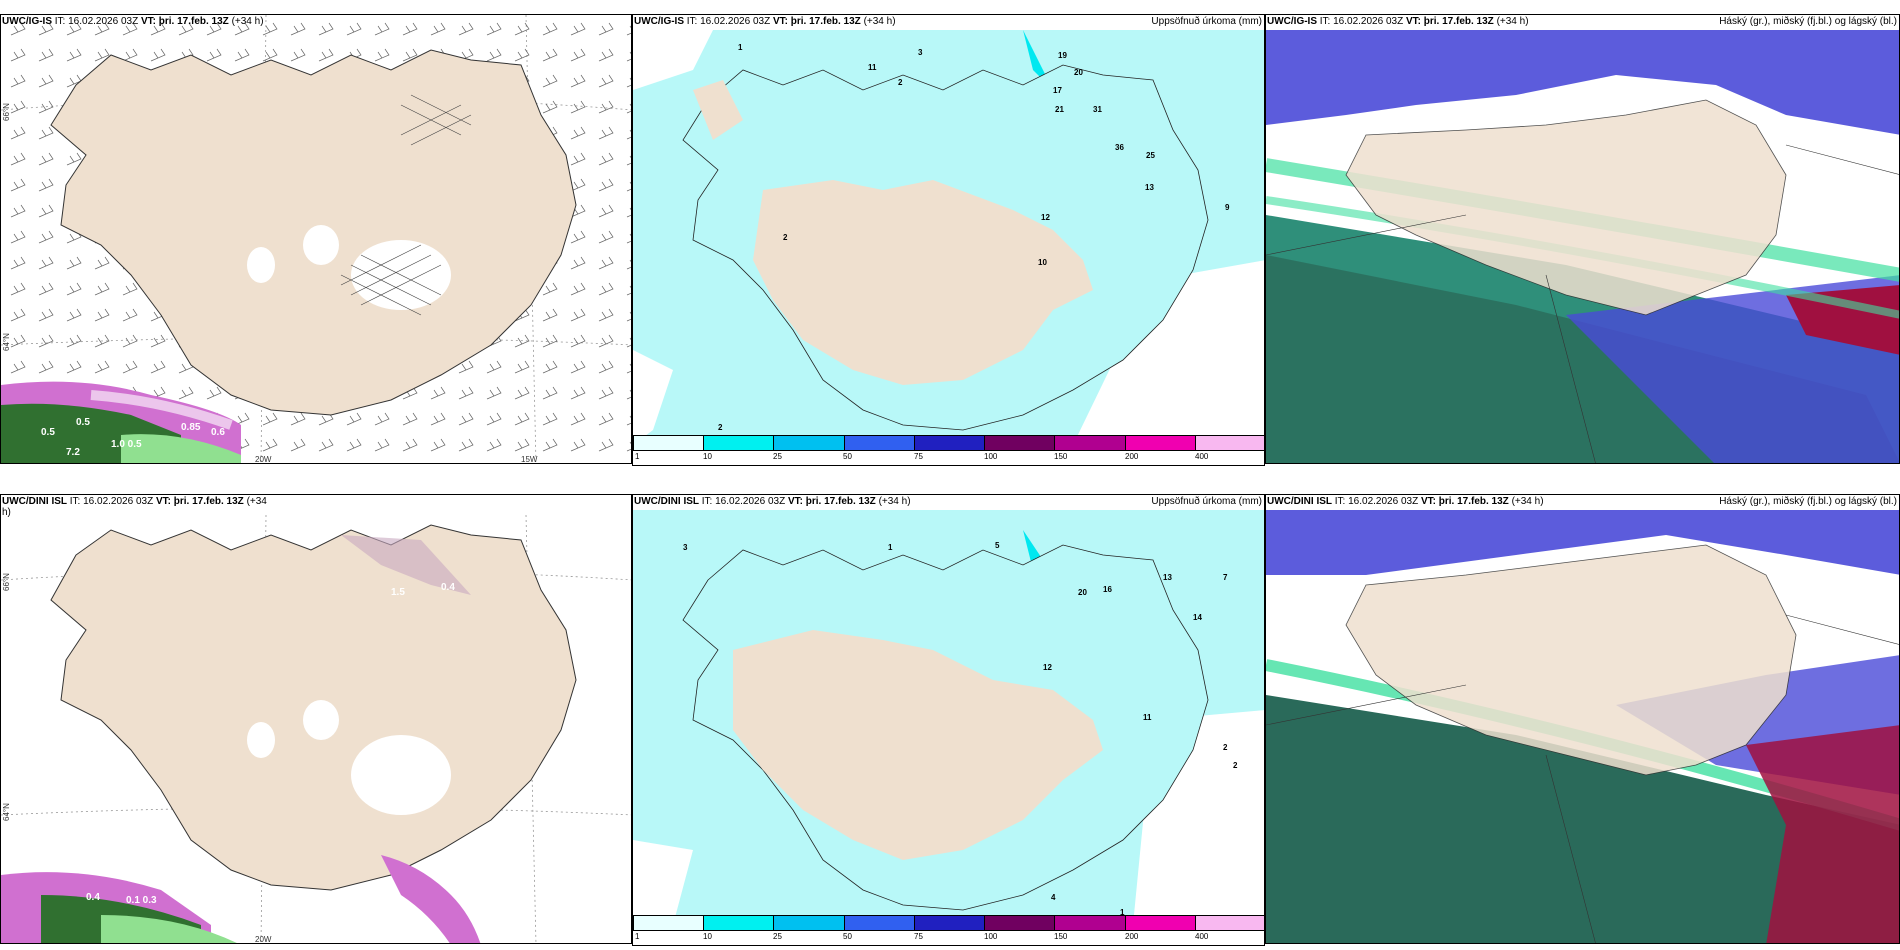 This screenshot has width=1900, height=950. I want to click on precip-value: 4, so click(1053, 897).